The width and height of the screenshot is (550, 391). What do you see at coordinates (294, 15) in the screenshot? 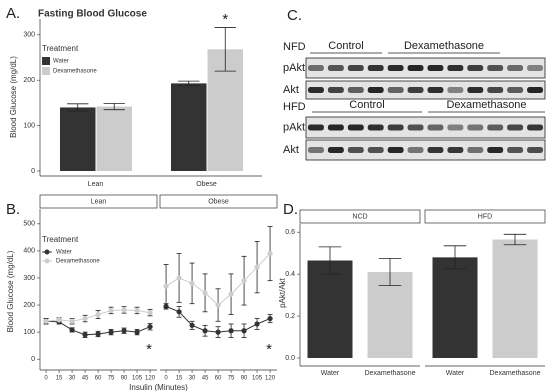
I see `panel-letter: C.` at bounding box center [294, 15].